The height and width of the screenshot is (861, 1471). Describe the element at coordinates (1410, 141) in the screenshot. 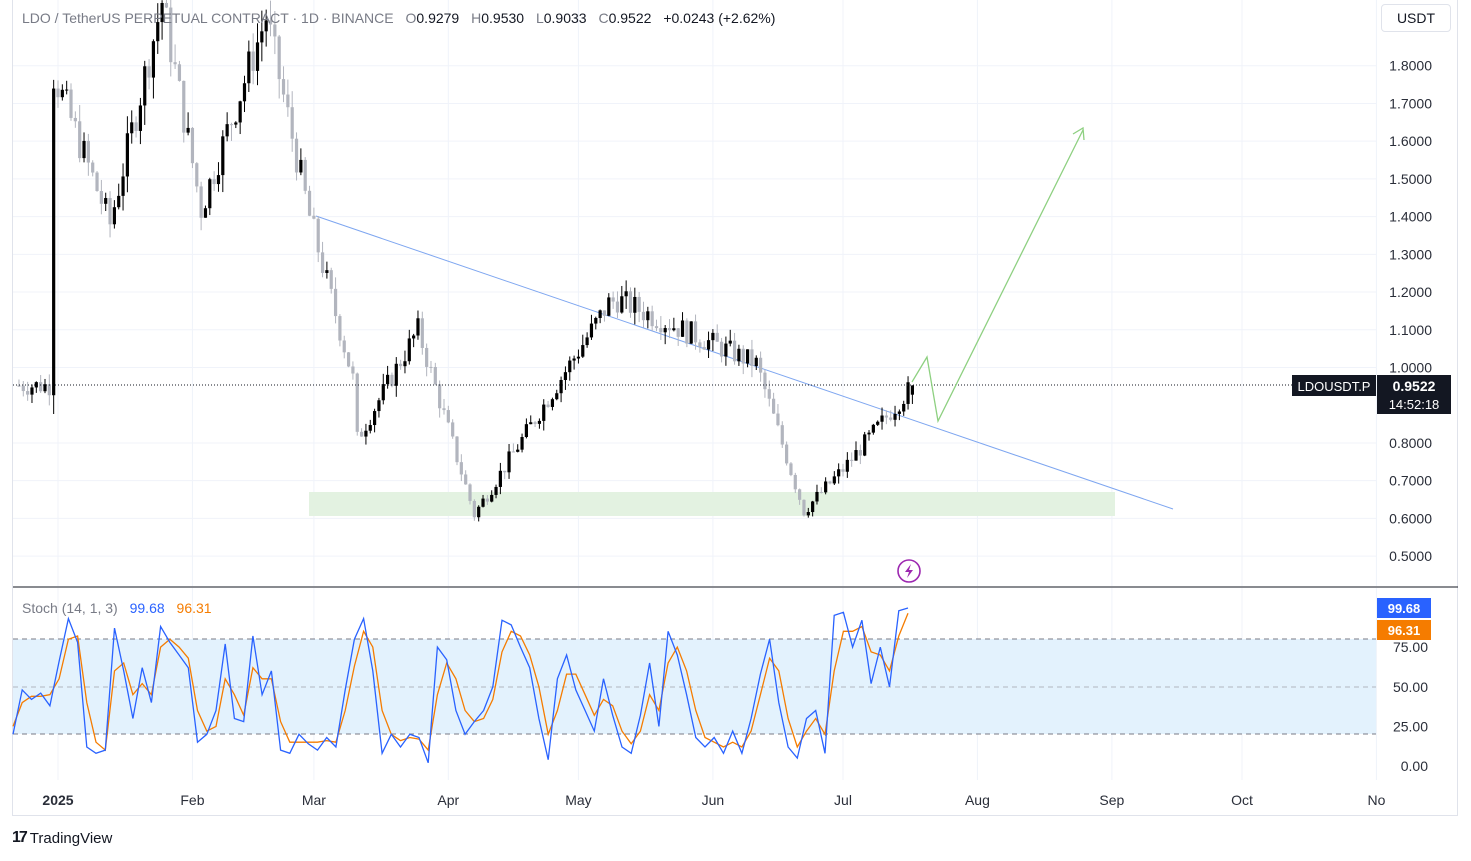

I see `price-tick-label: 1.6000` at that location.